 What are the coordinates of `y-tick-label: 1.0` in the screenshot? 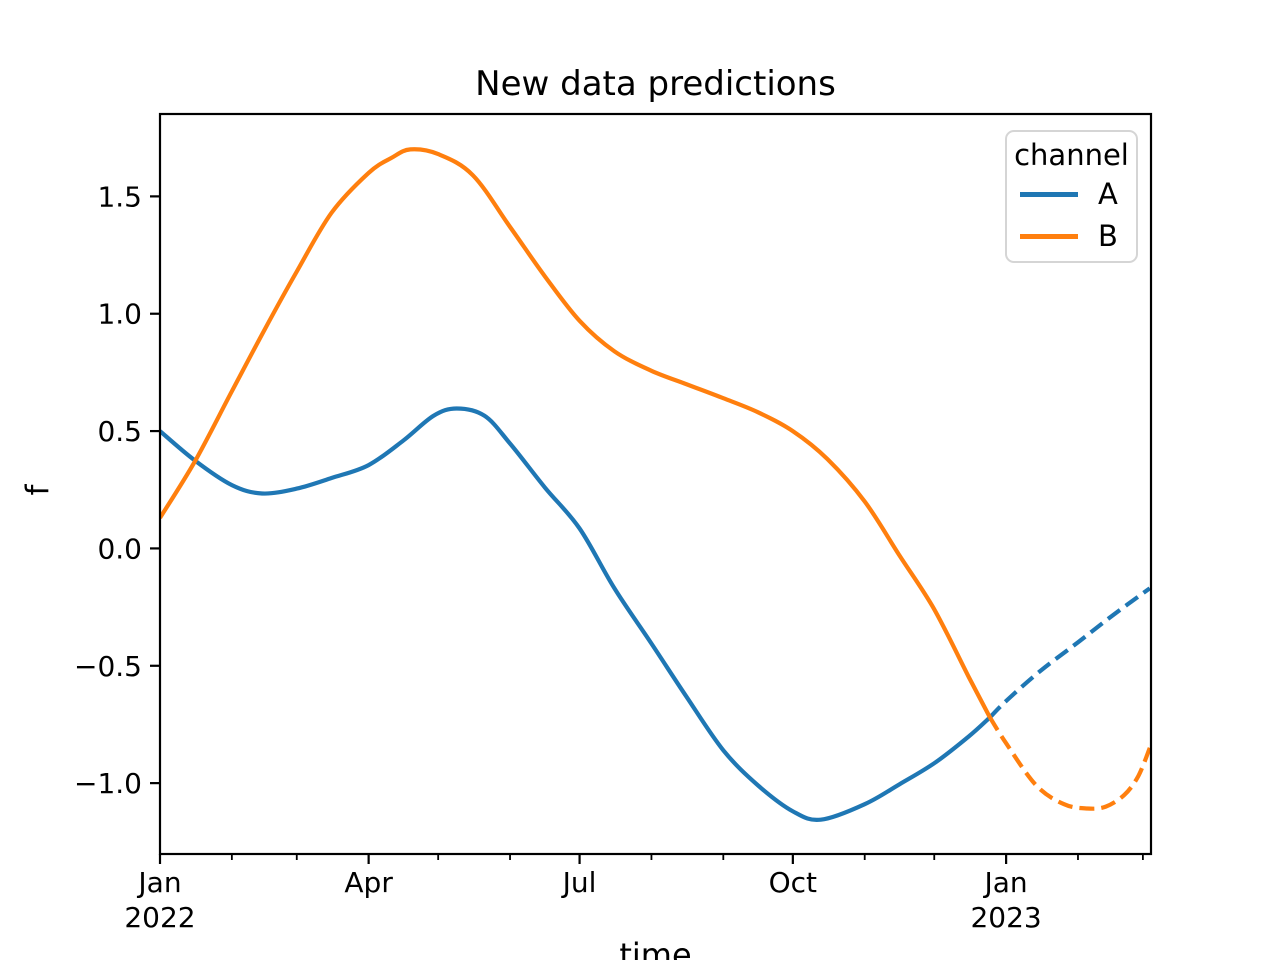 It's located at (119, 314).